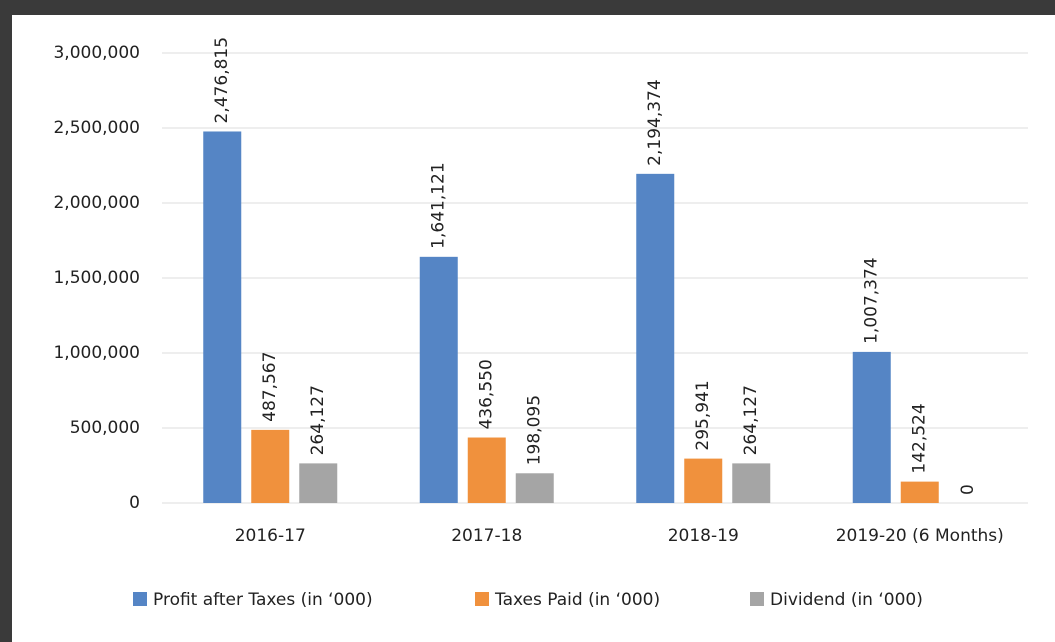  Describe the element at coordinates (96, 128) in the screenshot. I see `y-tick-label: 2,500,000` at that location.